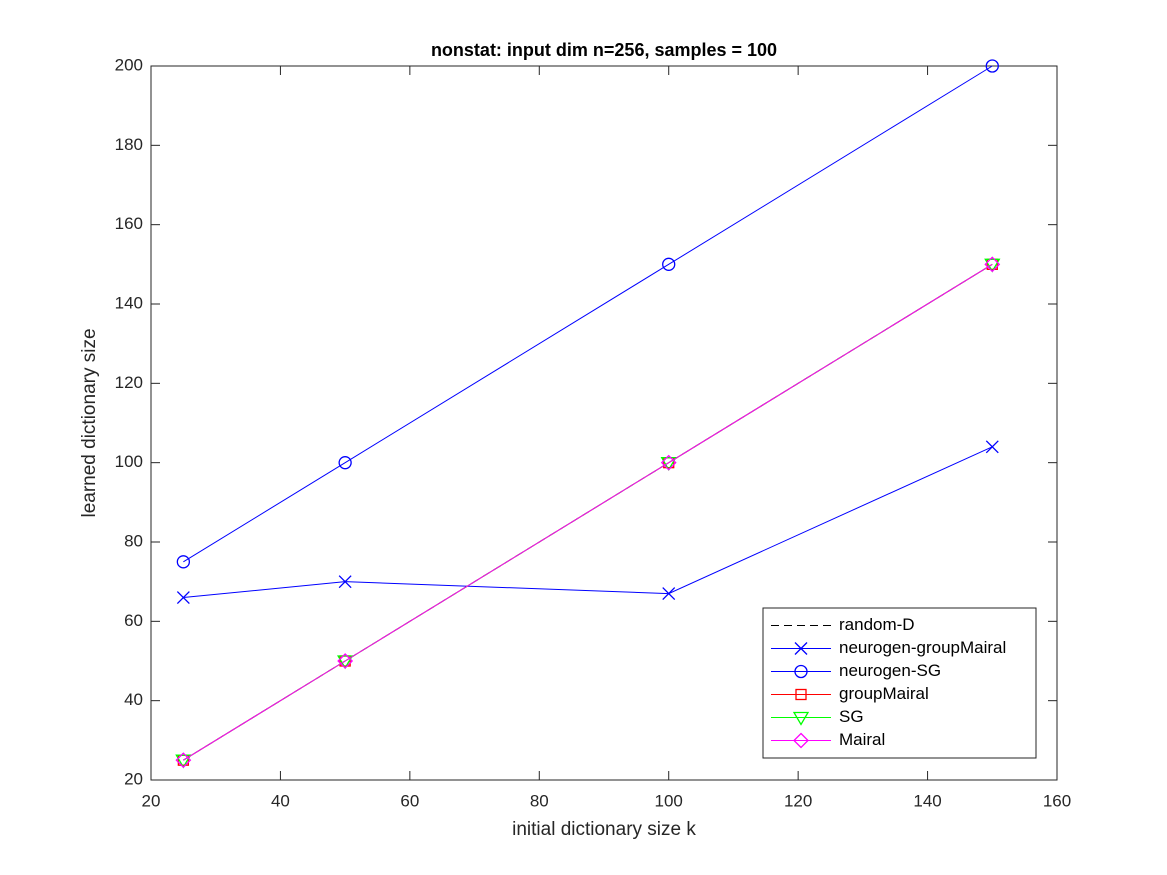  I want to click on legend-box, so click(899, 683).